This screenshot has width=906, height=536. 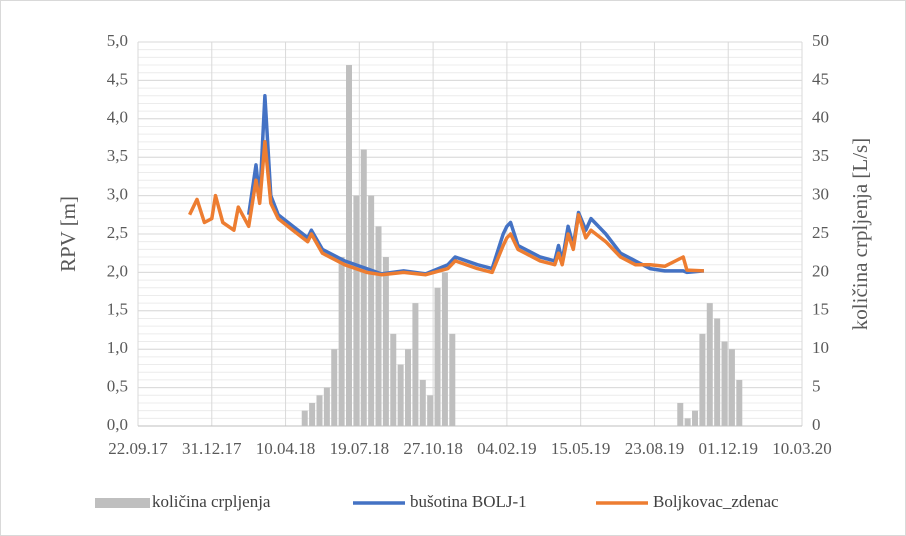 I want to click on y2-tick-label: 0, so click(x=816, y=424).